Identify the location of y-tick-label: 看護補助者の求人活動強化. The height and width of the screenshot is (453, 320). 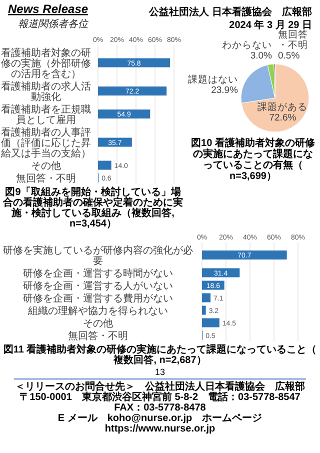
(46, 91).